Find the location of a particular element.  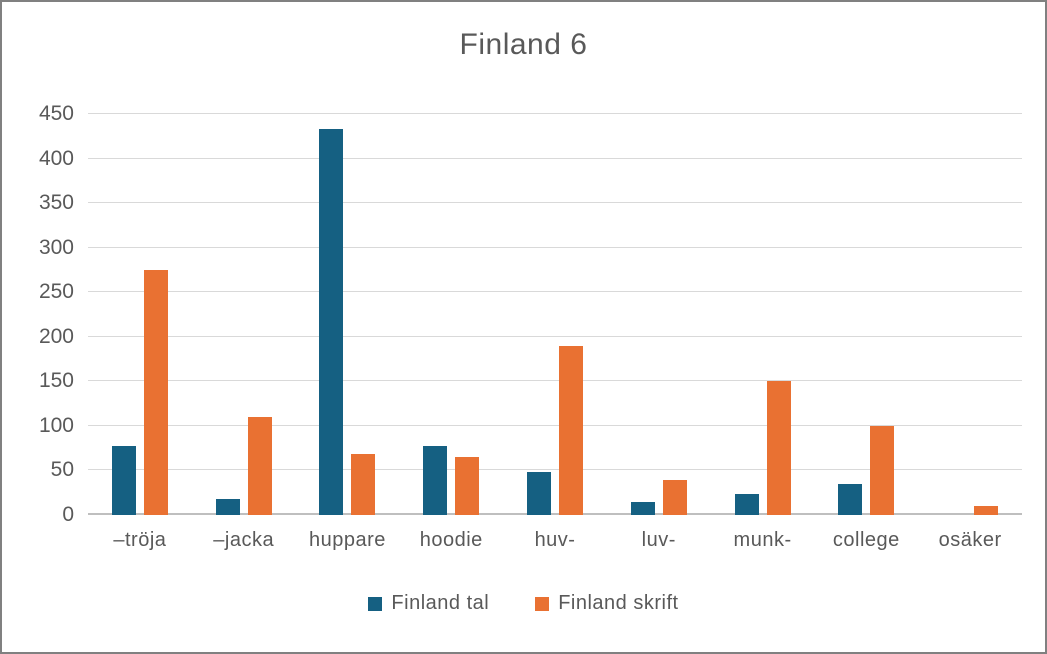

y-tick-label: 350 is located at coordinates (56, 203).